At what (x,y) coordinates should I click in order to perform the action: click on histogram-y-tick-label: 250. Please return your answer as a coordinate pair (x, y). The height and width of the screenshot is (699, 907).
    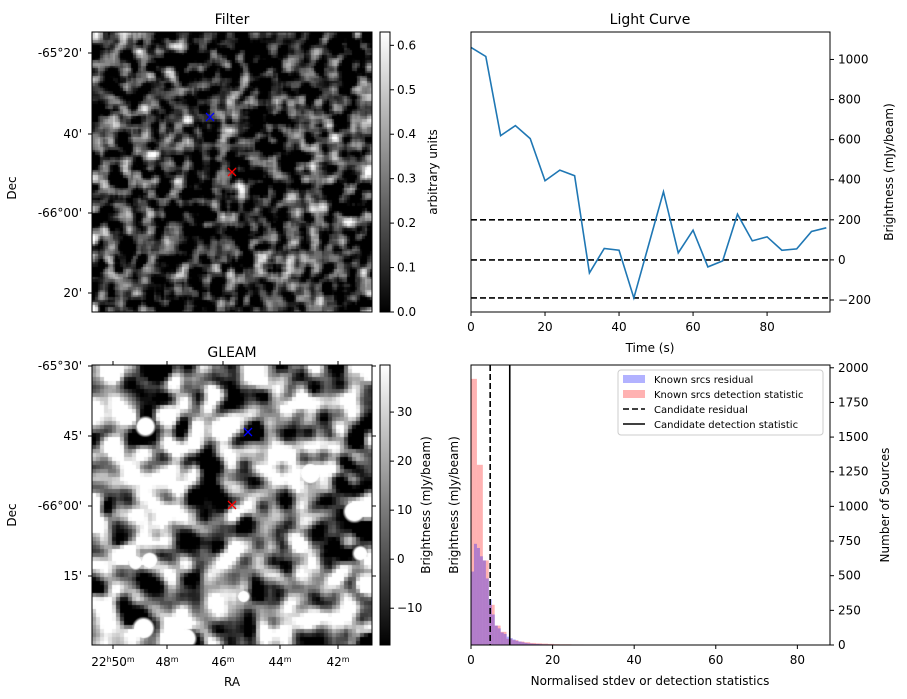
    Looking at the image, I should click on (849, 610).